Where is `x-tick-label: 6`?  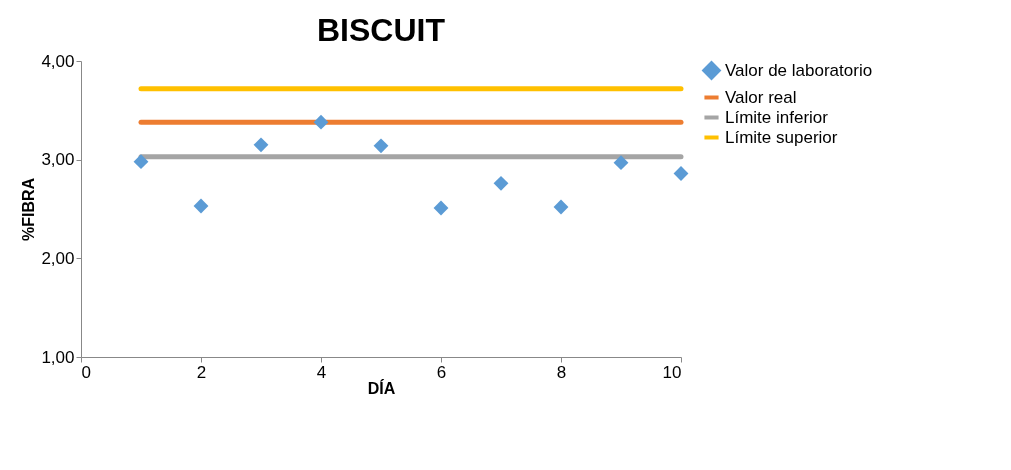
x-tick-label: 6 is located at coordinates (441, 372).